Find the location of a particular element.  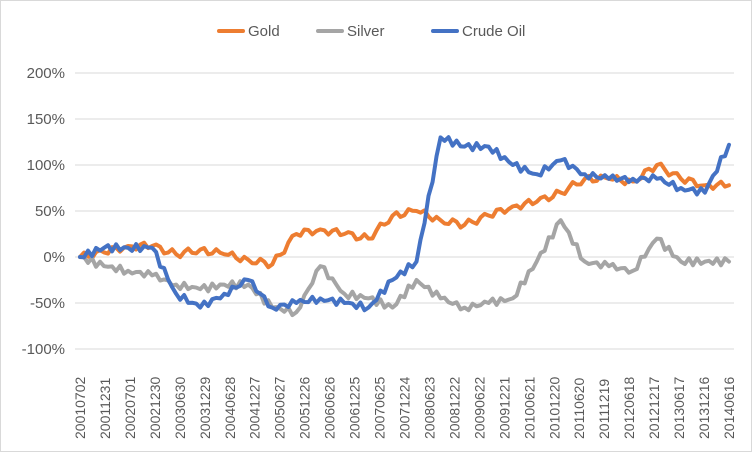

y-tick-label: 150% is located at coordinates (46, 119).